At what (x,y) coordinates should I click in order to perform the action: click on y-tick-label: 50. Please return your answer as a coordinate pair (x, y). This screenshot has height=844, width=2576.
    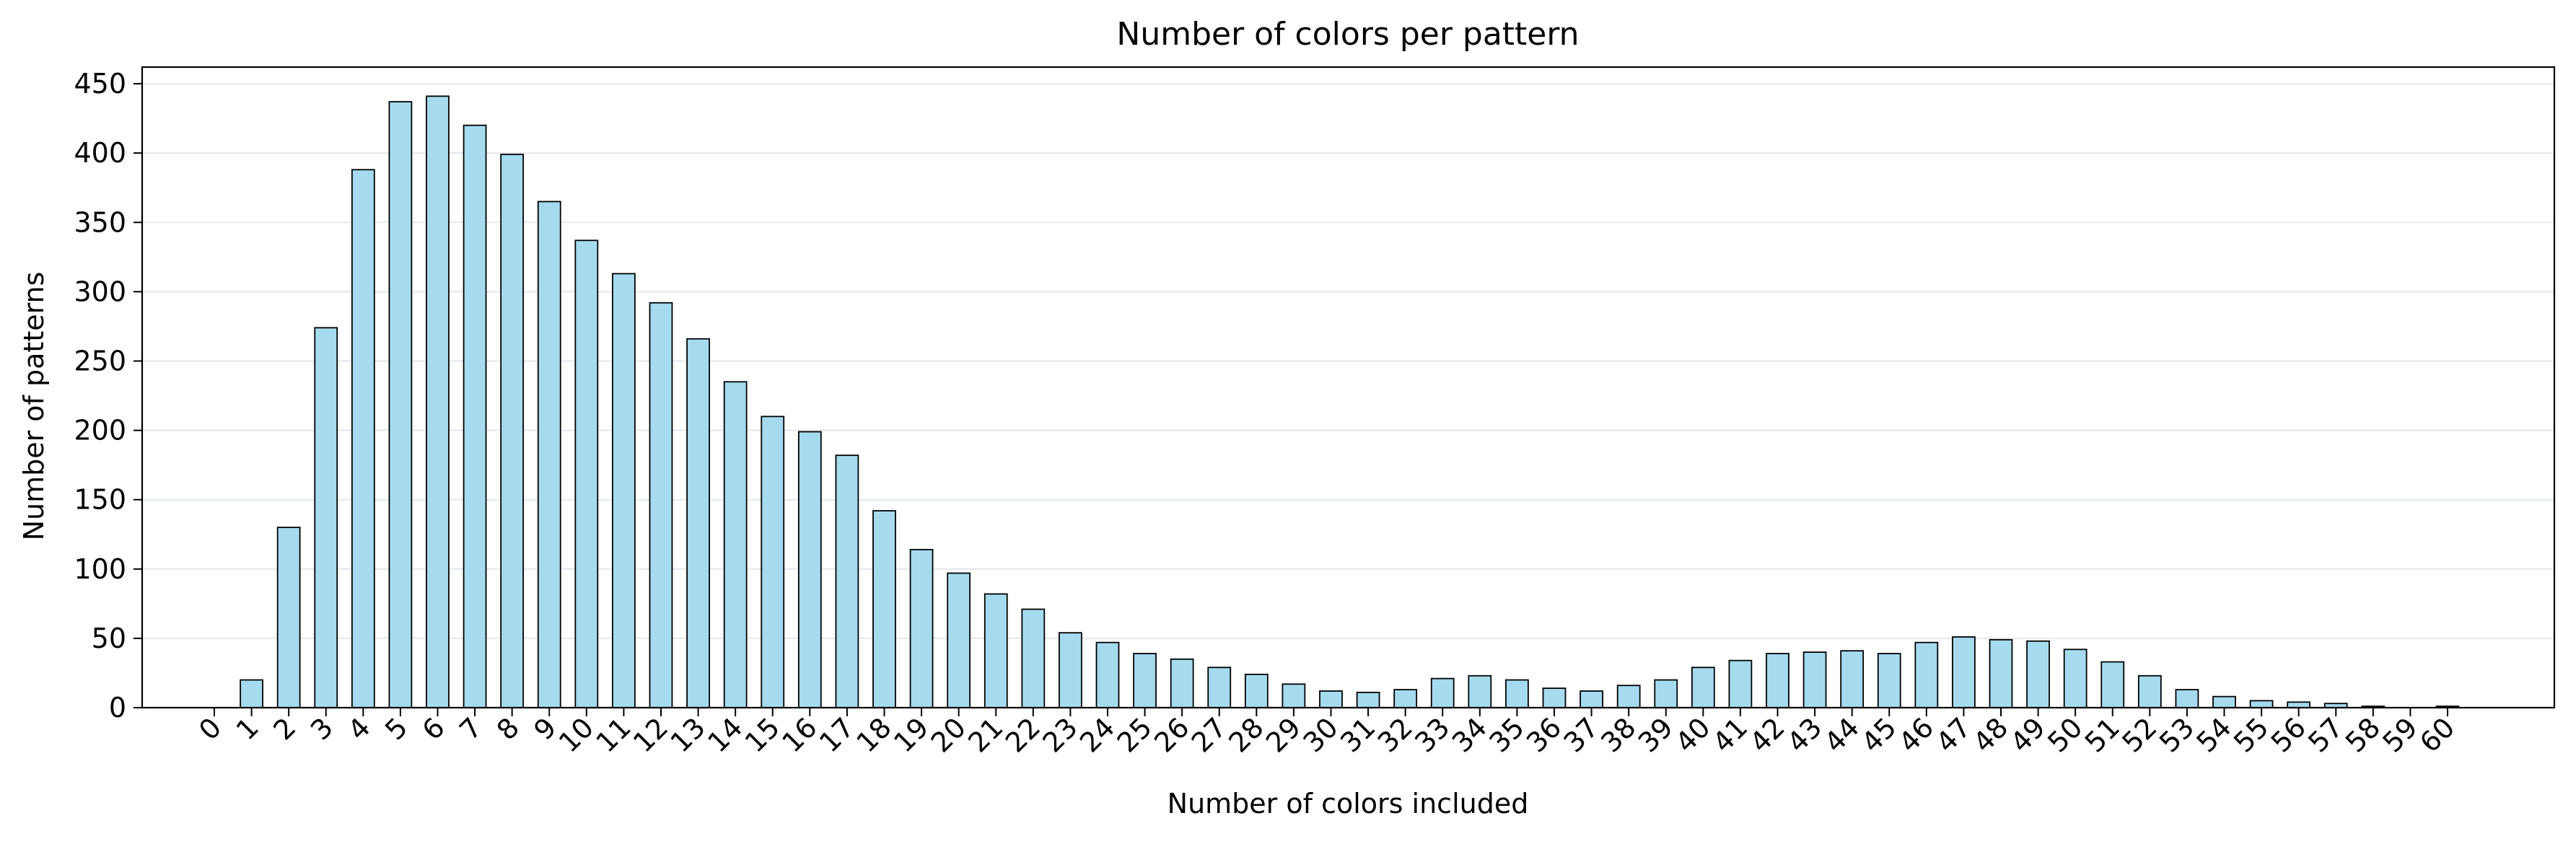
    Looking at the image, I should click on (109, 638).